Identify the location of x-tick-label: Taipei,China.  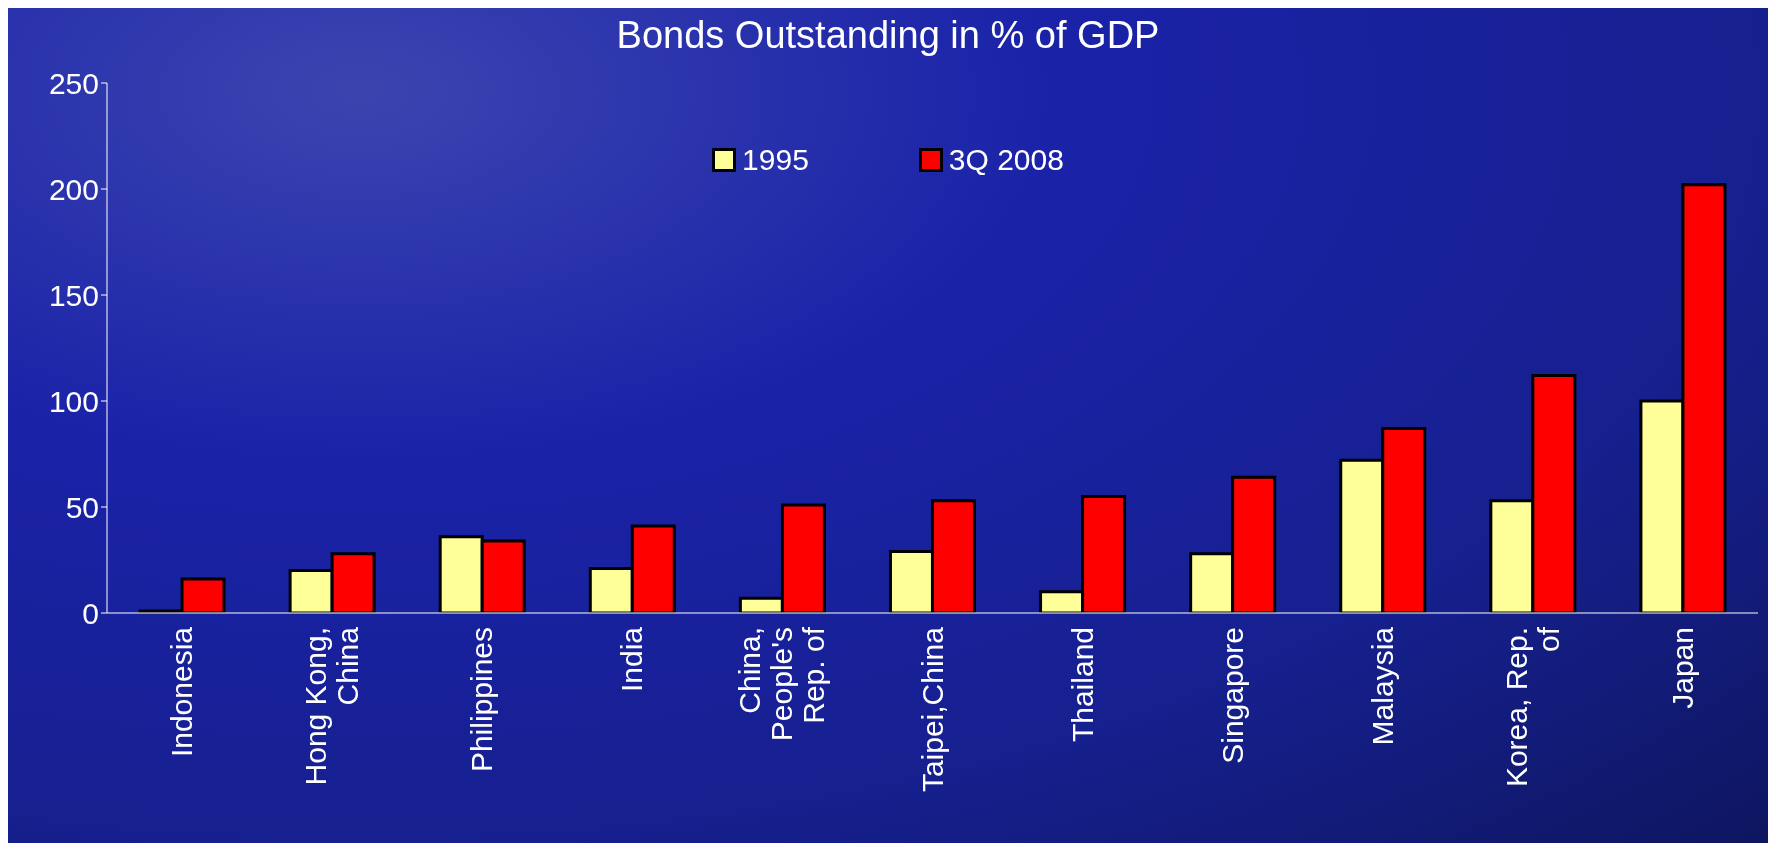
(932, 709).